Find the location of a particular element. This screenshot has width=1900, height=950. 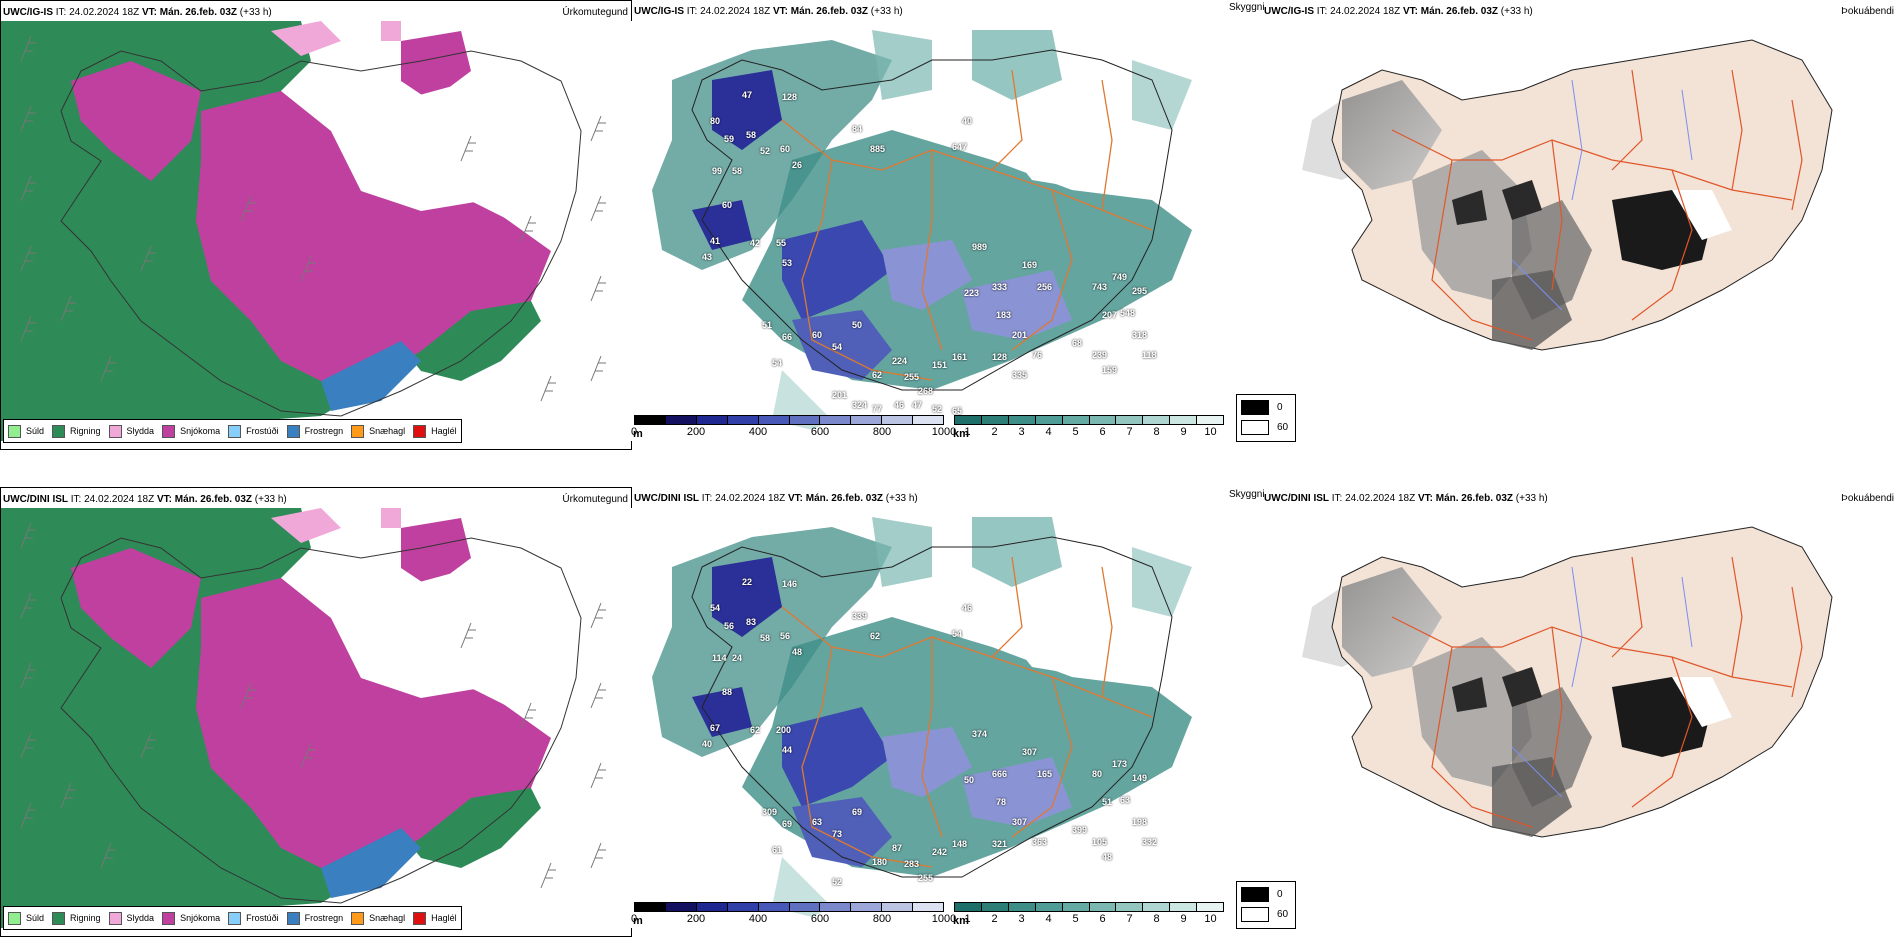

model-name: UWC/IG-IS is located at coordinates (659, 11).